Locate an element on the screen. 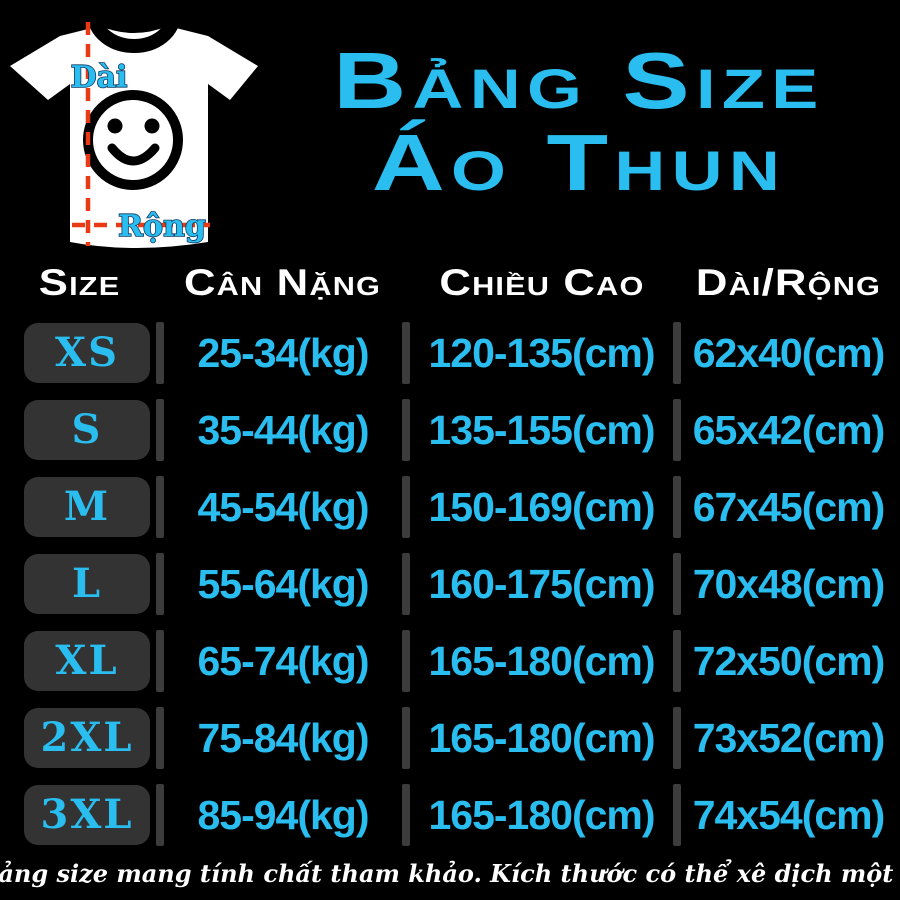 The height and width of the screenshot is (900, 900). width-label: Rộng is located at coordinates (162, 226).